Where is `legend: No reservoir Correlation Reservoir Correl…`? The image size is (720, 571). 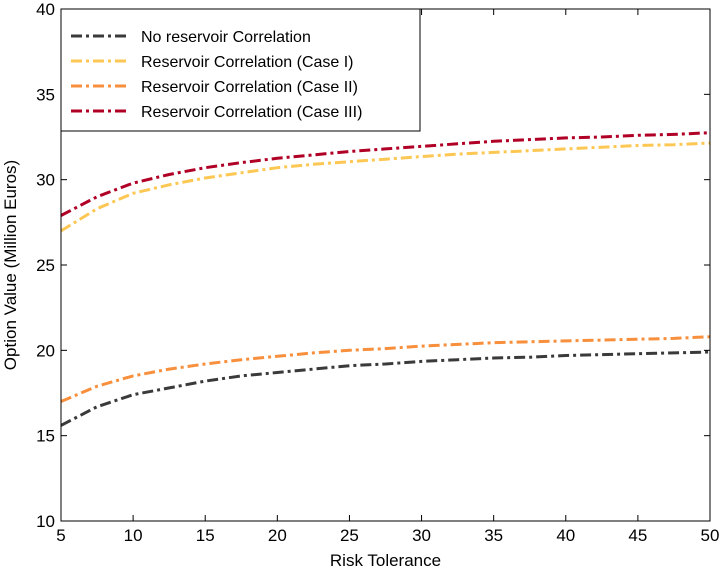
legend: No reservoir Correlation Reservoir Correl… is located at coordinates (240, 70).